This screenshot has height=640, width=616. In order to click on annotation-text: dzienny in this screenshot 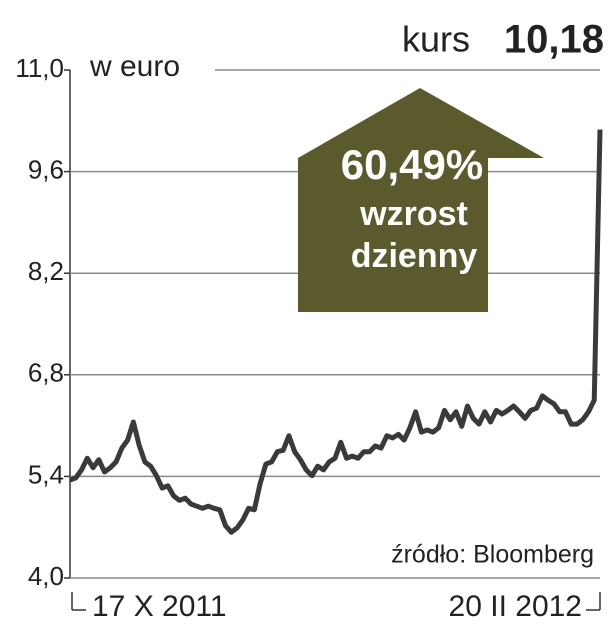, I will do `click(414, 256)`.